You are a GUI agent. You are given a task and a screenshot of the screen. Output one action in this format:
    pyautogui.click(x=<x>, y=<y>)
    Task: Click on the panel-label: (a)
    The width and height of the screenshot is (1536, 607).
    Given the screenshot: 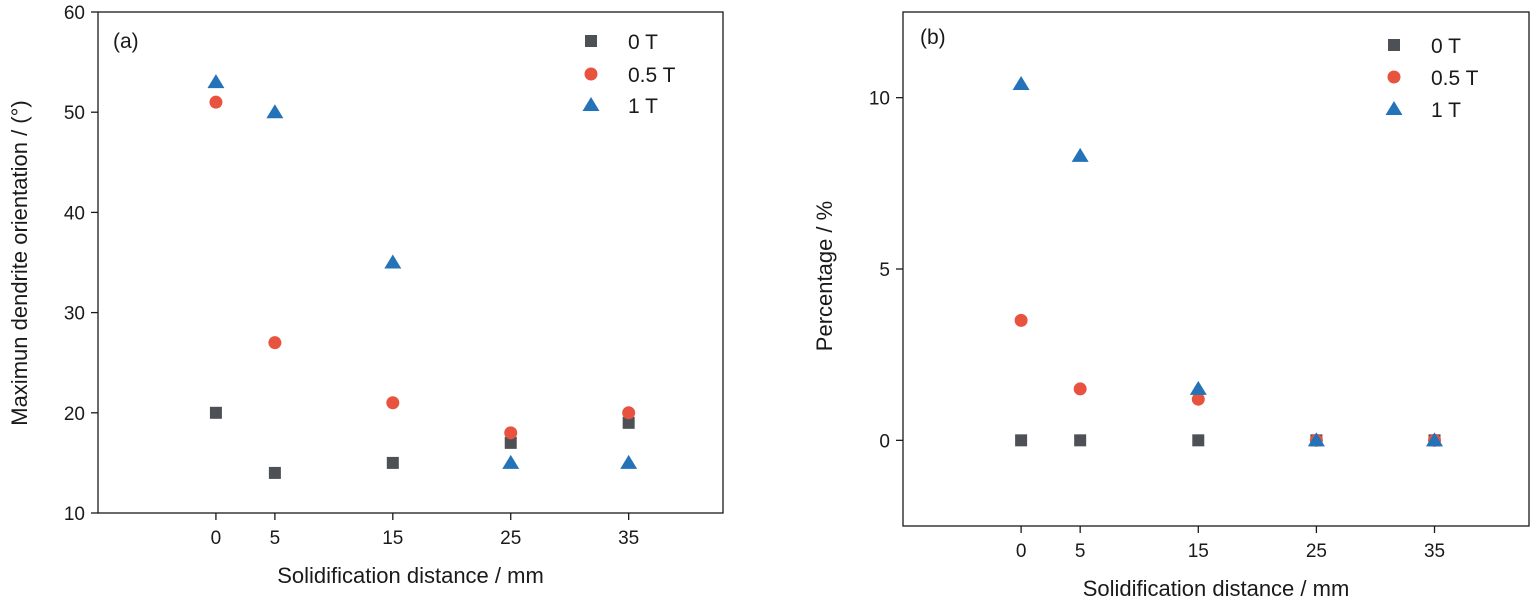 What is the action you would take?
    pyautogui.click(x=126, y=41)
    